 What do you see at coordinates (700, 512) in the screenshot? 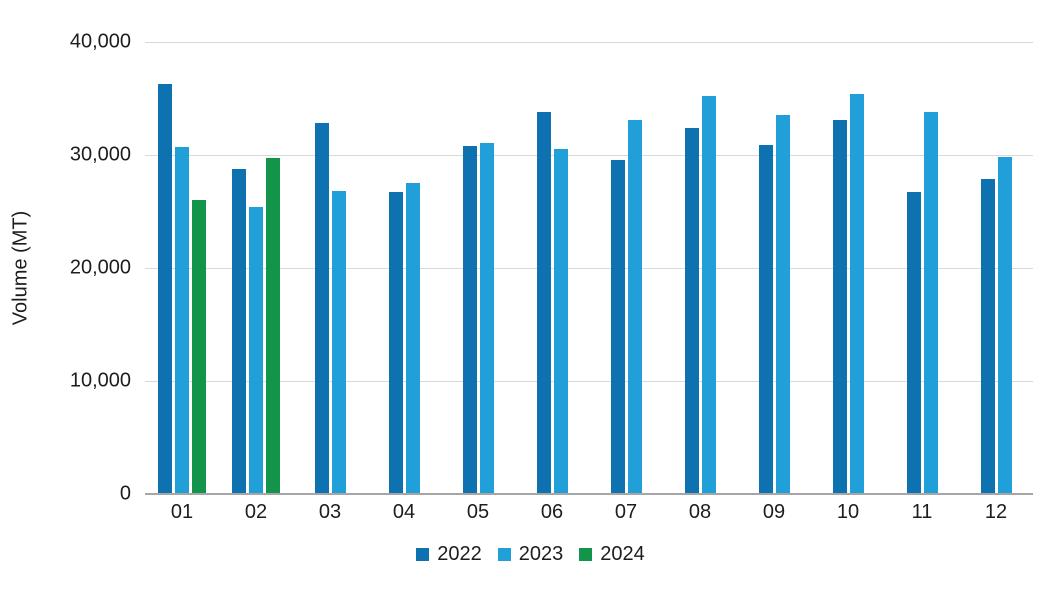
I see `x-tick-label-08: 08` at bounding box center [700, 512].